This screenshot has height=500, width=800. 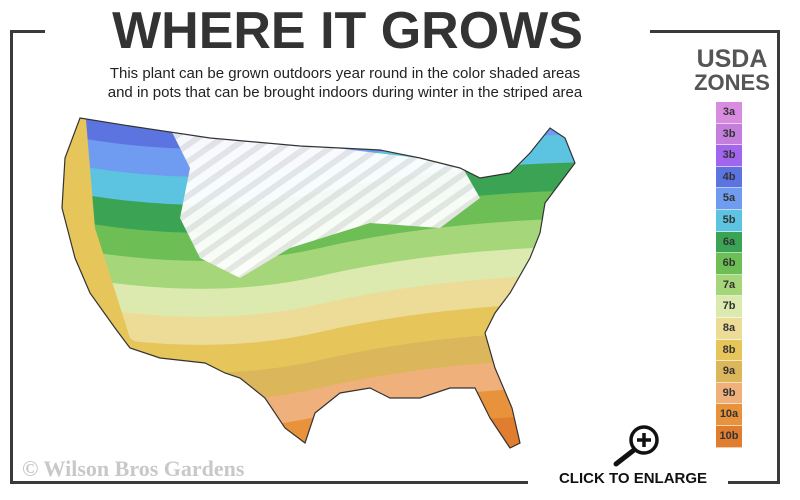 What do you see at coordinates (729, 177) in the screenshot?
I see `legend-zone-4b: 4b` at bounding box center [729, 177].